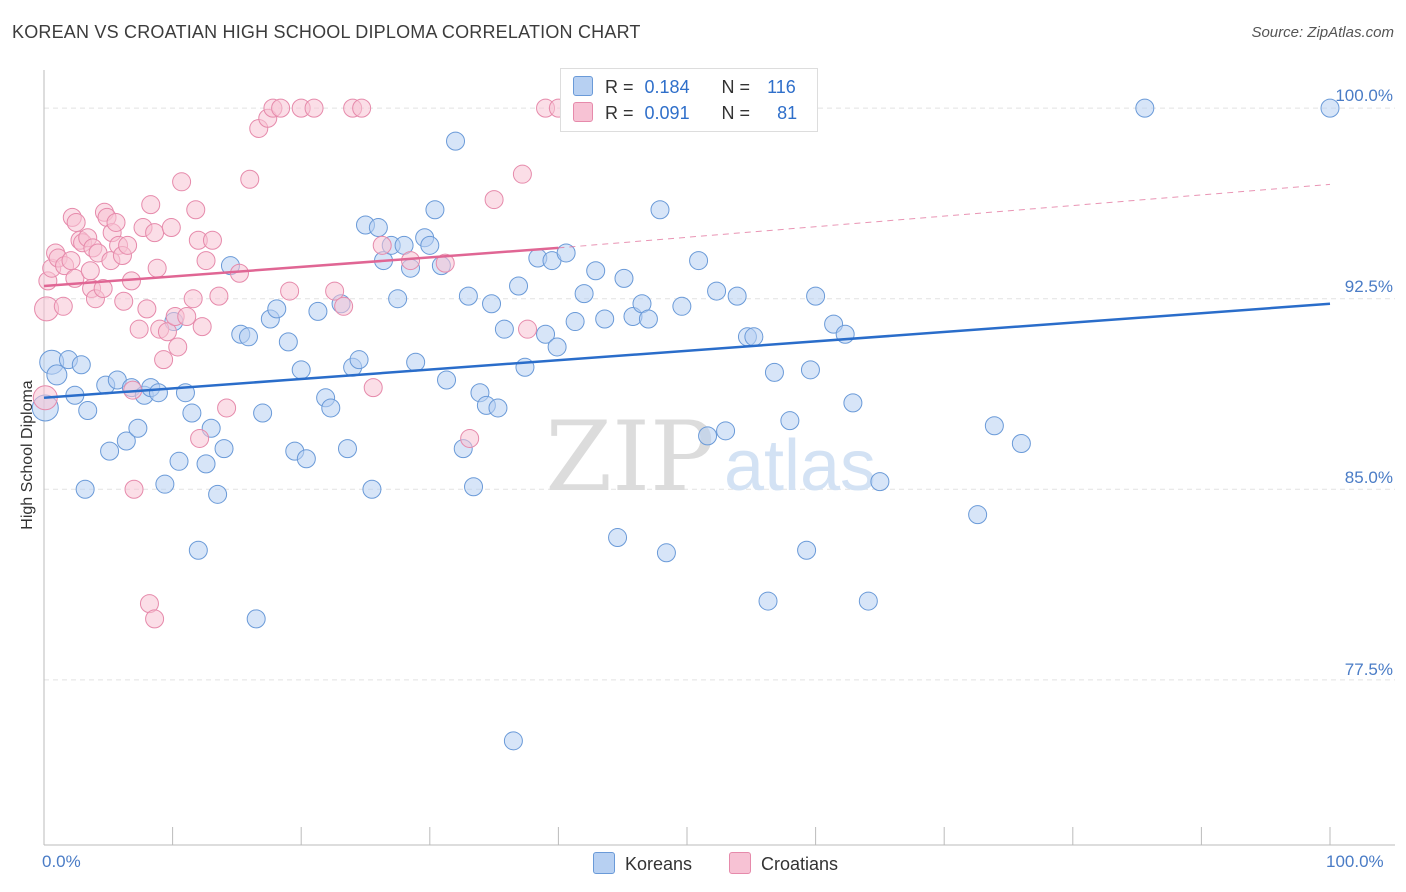 The image size is (1406, 892). I want to click on korean-swatch, so click(583, 86).